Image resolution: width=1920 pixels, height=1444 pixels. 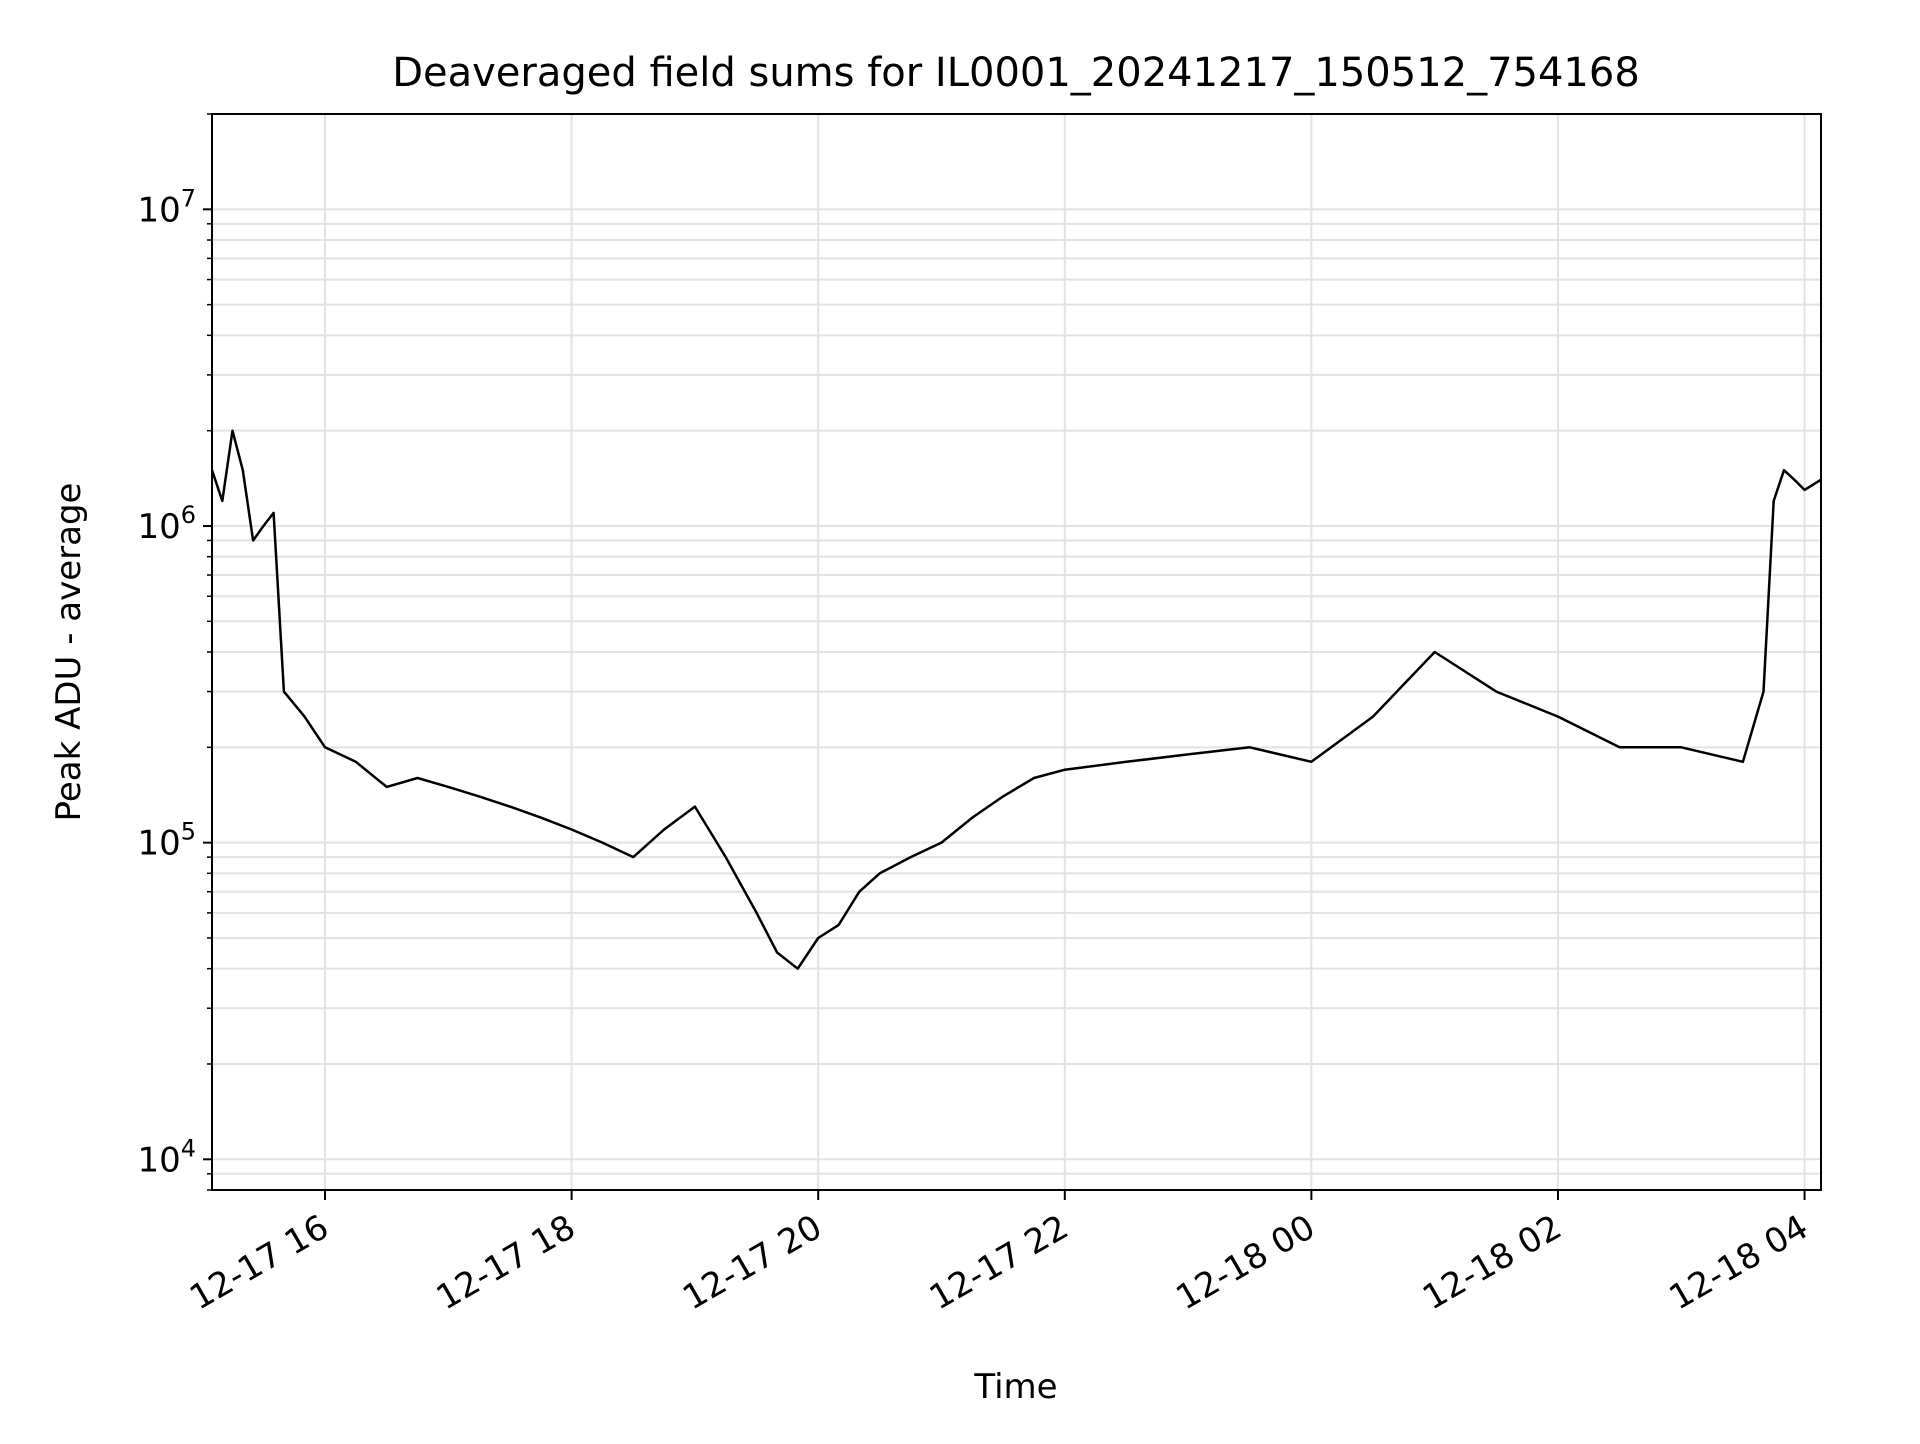 What do you see at coordinates (166, 524) in the screenshot?
I see `y-tick-label: 10⁶` at bounding box center [166, 524].